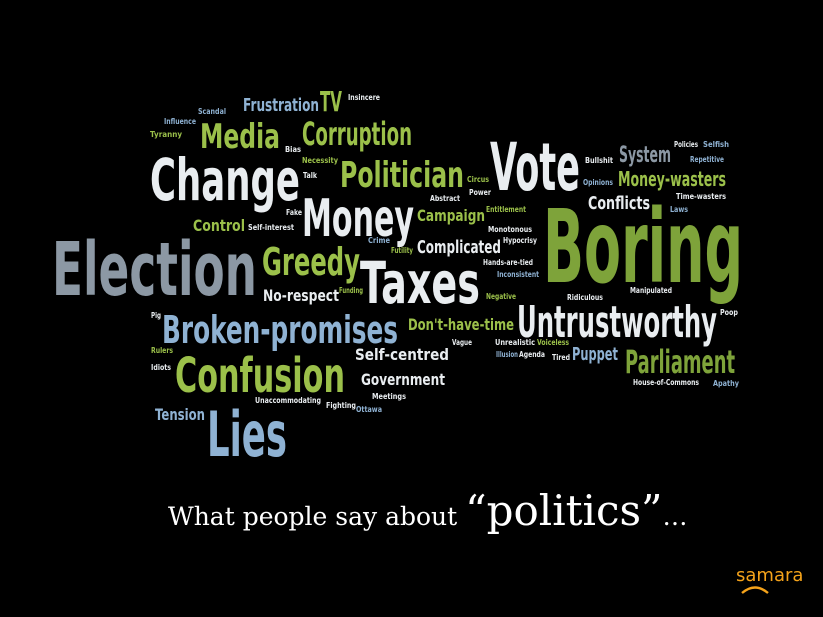 The width and height of the screenshot is (823, 617). I want to click on cloud-word-frustration: Frustration, so click(281, 105).